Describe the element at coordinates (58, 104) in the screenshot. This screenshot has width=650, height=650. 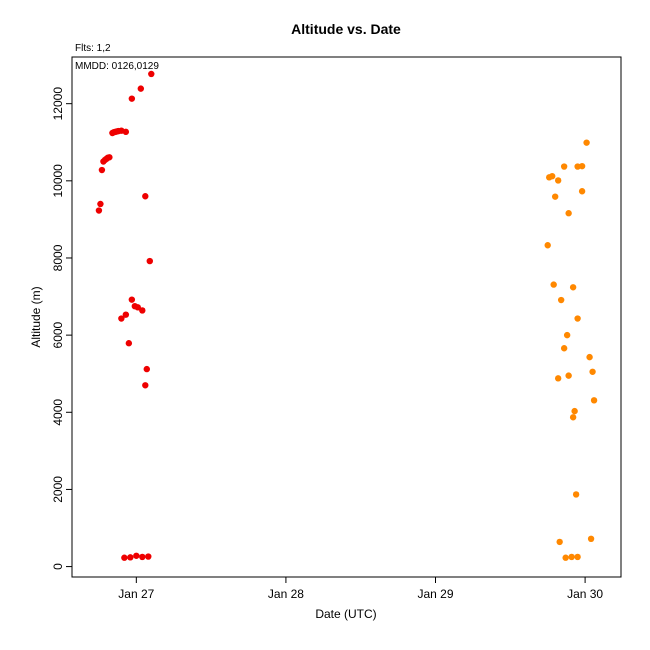
I see `y-tick-label: 12000` at that location.